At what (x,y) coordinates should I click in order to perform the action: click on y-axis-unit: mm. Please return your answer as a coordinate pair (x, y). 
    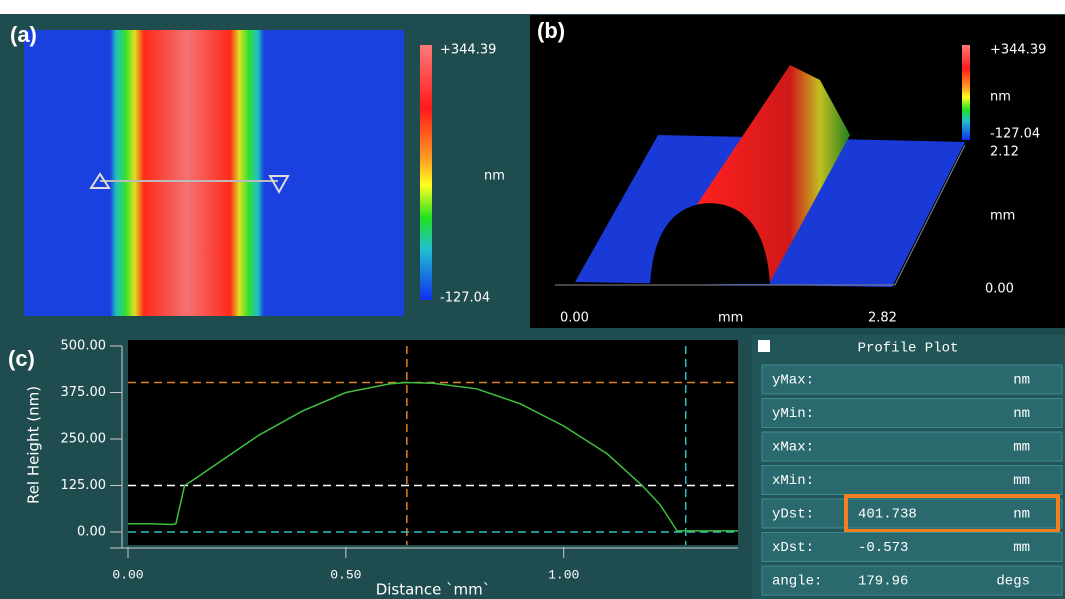
    Looking at the image, I should click on (1002, 216).